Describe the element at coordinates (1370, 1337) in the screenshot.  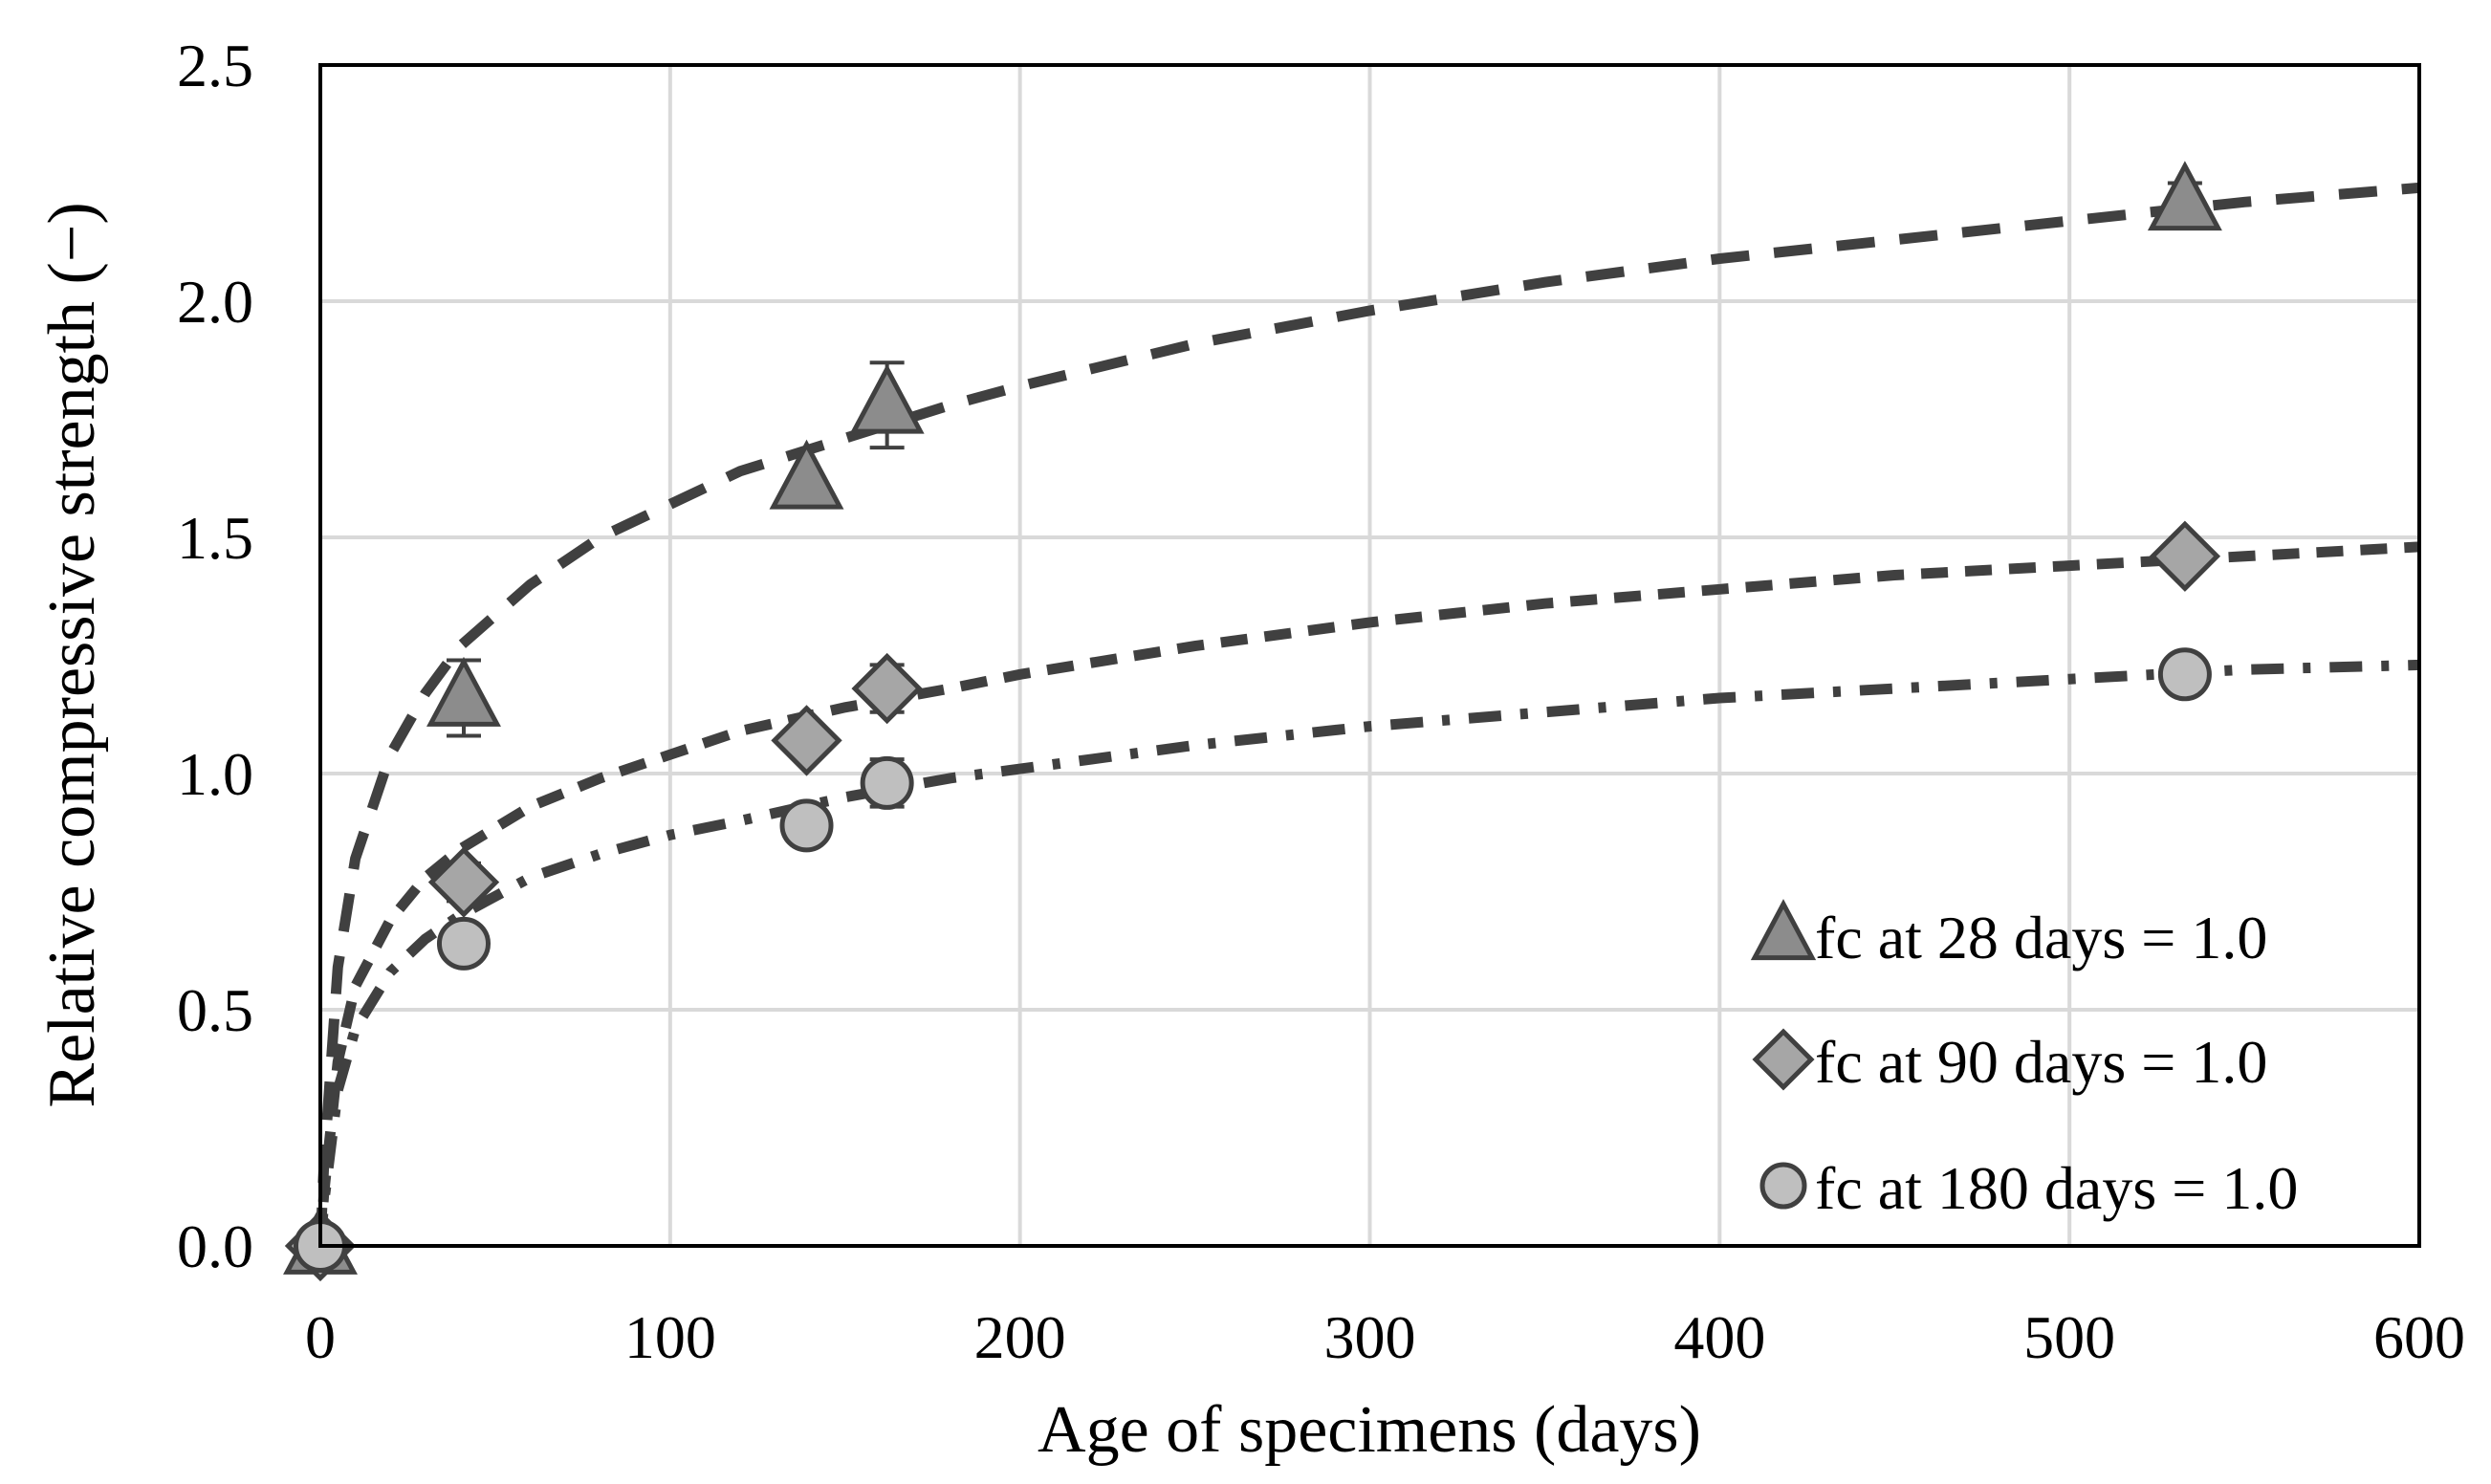
I see `x-tick-label: 300` at that location.